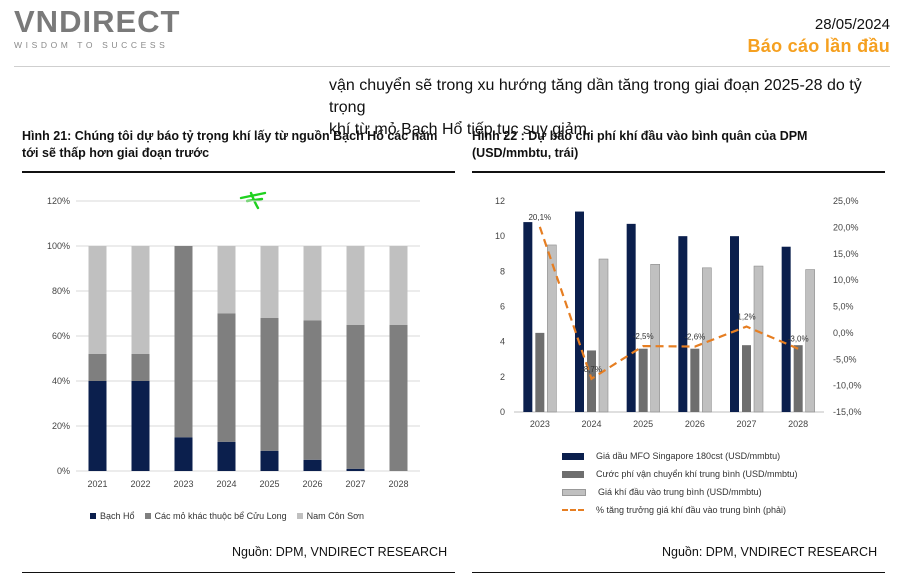 This screenshot has height=582, width=906. I want to click on legend-item-cuu-long: Các mỏ khác thuộc bể Cửu Long, so click(215, 516).